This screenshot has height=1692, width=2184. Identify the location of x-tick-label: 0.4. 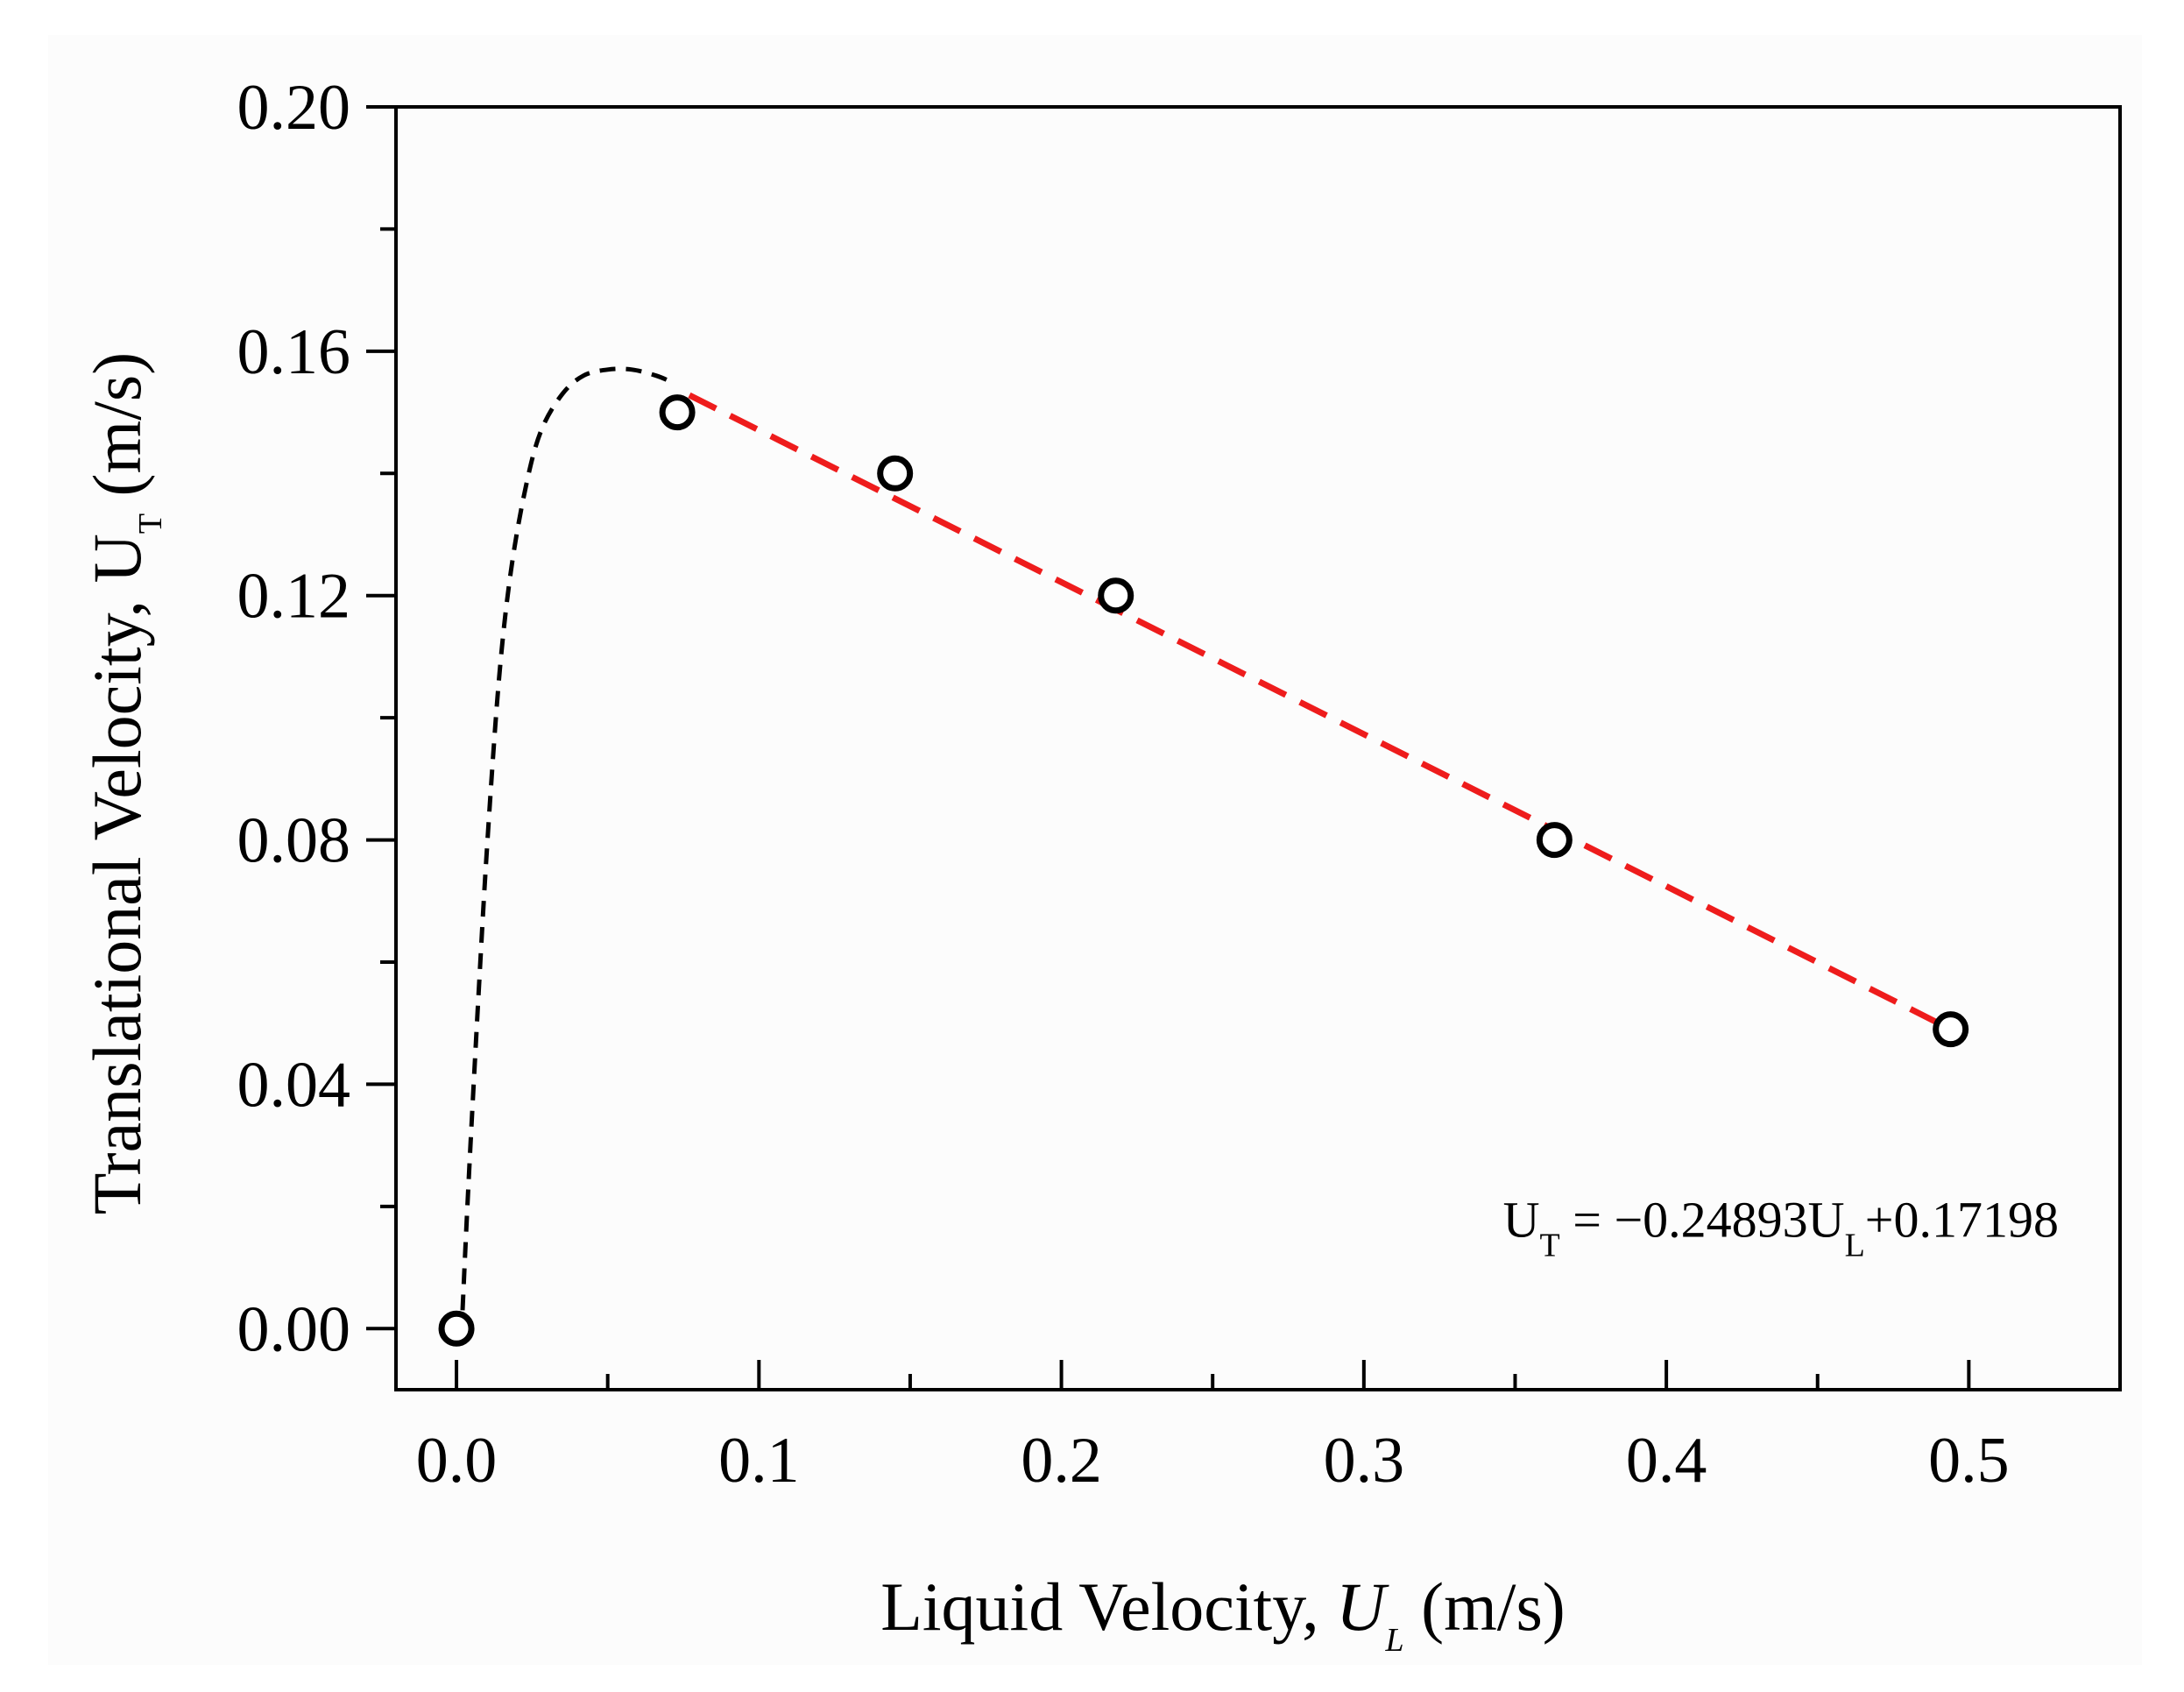
(1666, 1461).